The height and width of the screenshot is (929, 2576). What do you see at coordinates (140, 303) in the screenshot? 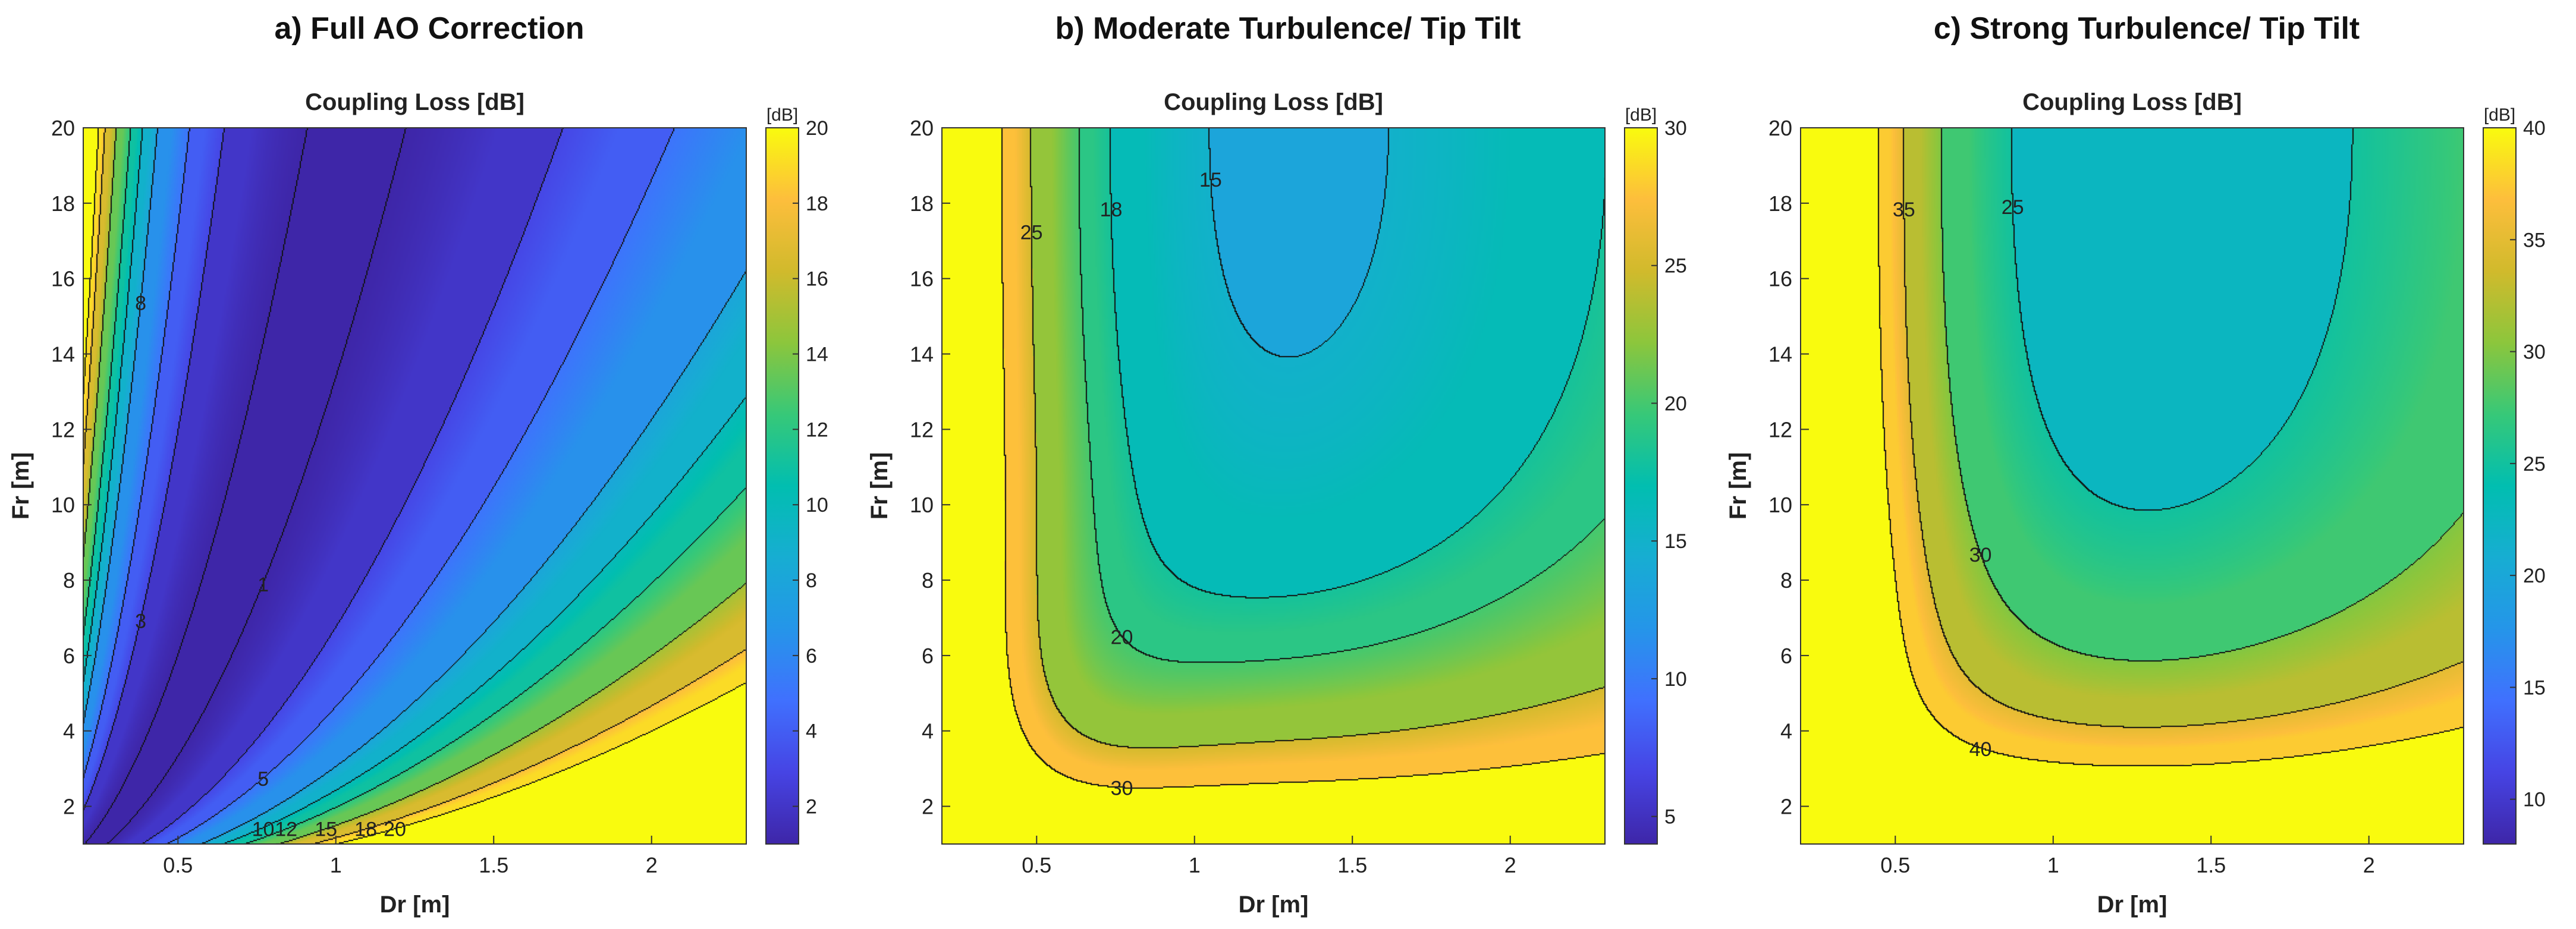
I see `contour-label: 8` at bounding box center [140, 303].